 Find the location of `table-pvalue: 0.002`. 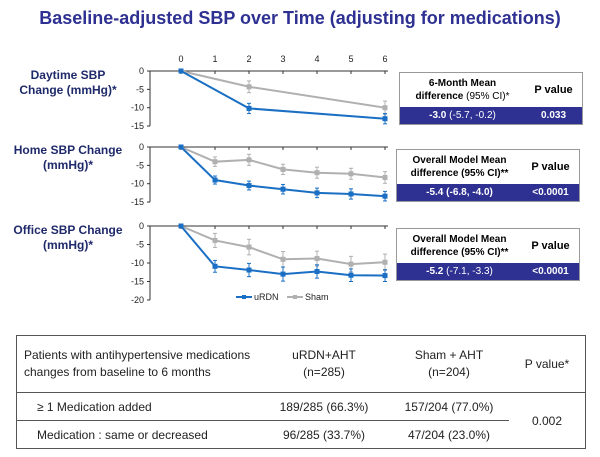

table-pvalue: 0.002 is located at coordinates (547, 420).